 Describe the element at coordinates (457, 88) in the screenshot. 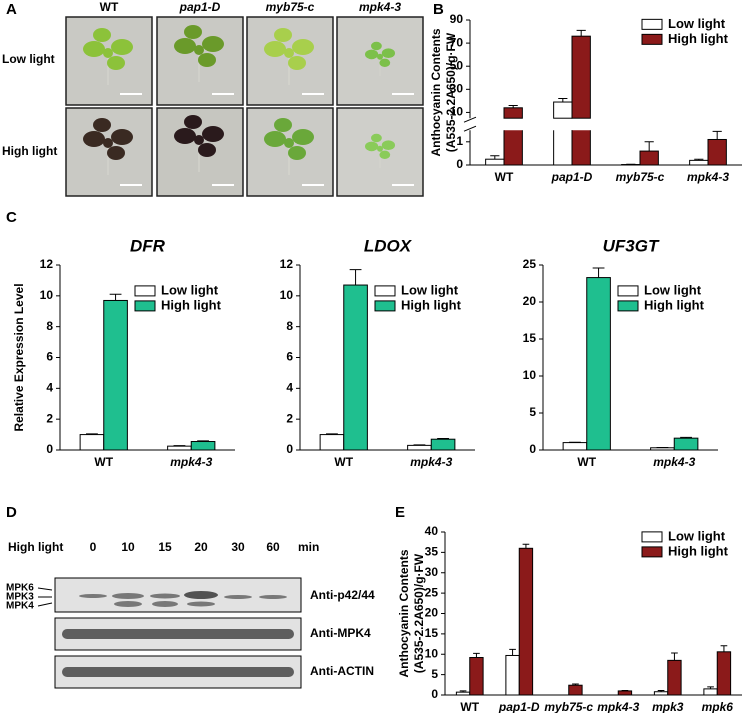

I see `y-tick-label: 30` at that location.